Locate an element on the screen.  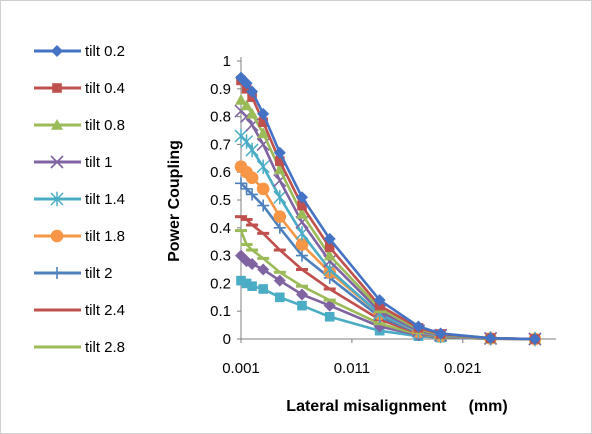
y-axis-title: Power Coupling is located at coordinates (174, 201).